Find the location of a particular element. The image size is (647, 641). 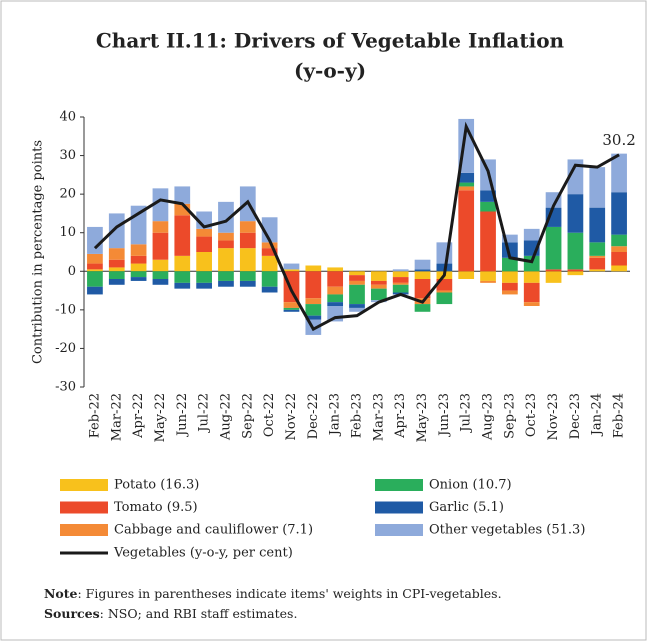

y-tick-label: 0 is located at coordinates (72, 271).